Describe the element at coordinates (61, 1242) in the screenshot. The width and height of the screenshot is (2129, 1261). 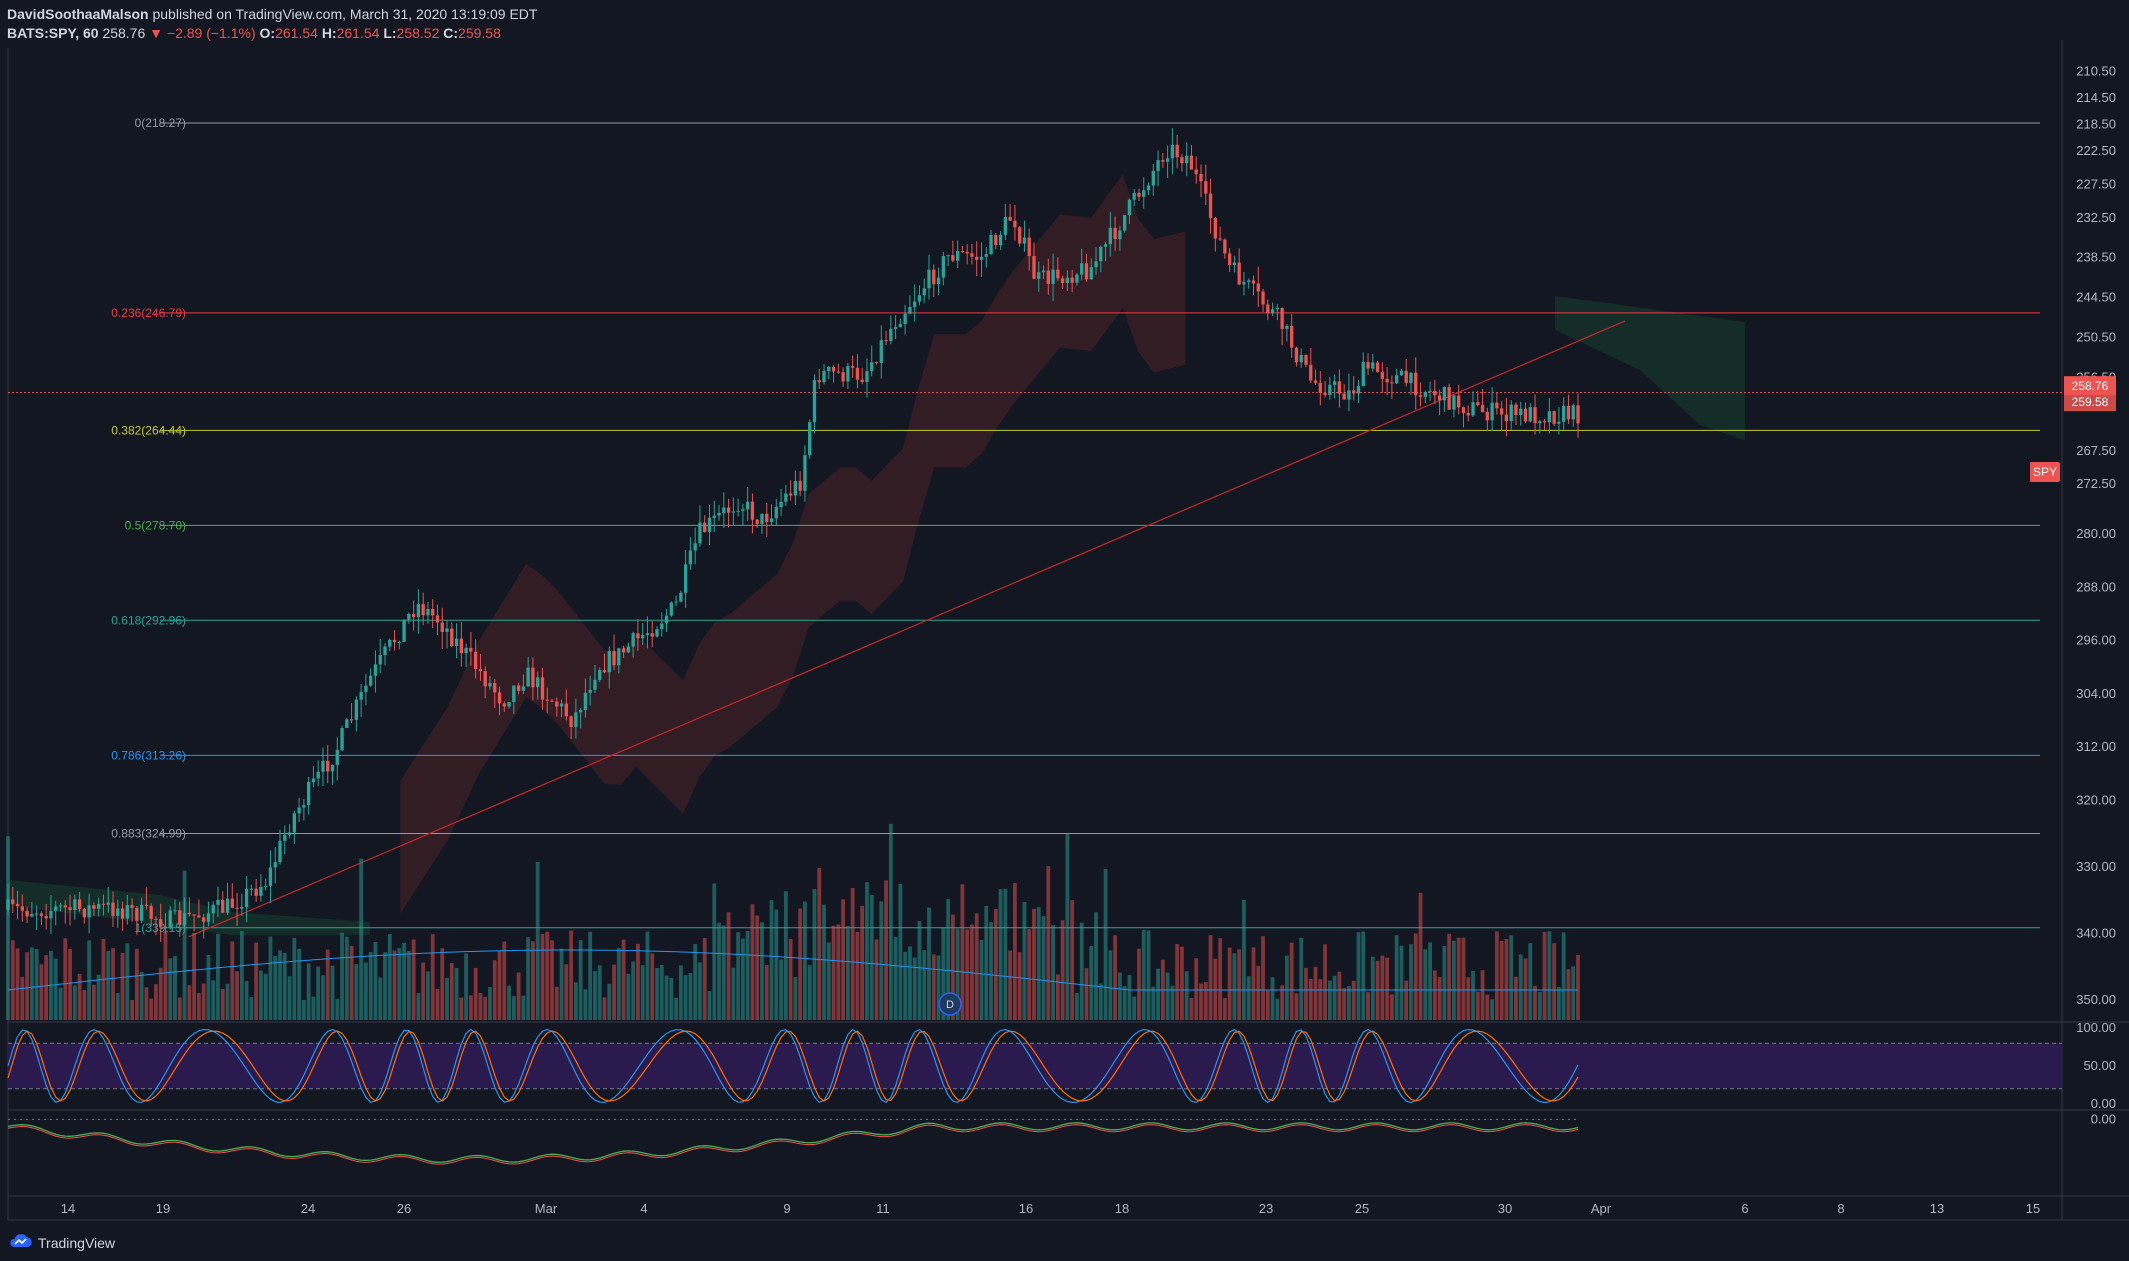
I see `tradingview-logo: TradingView` at that location.